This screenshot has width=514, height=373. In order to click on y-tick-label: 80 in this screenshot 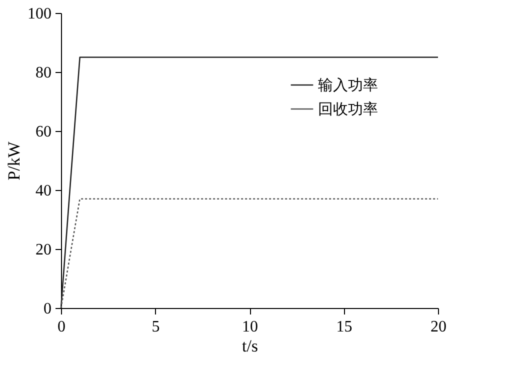, I will do `click(44, 73)`.